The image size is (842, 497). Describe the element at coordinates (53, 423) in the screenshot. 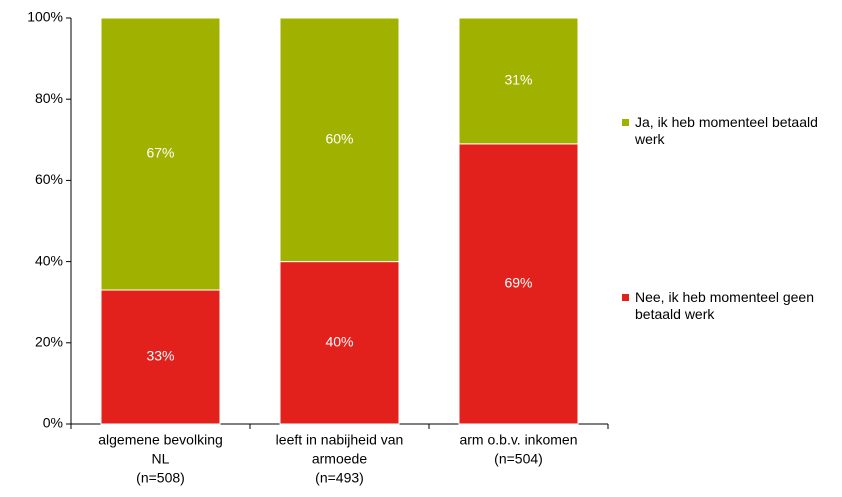

I see `y-tick-label: 0%` at that location.